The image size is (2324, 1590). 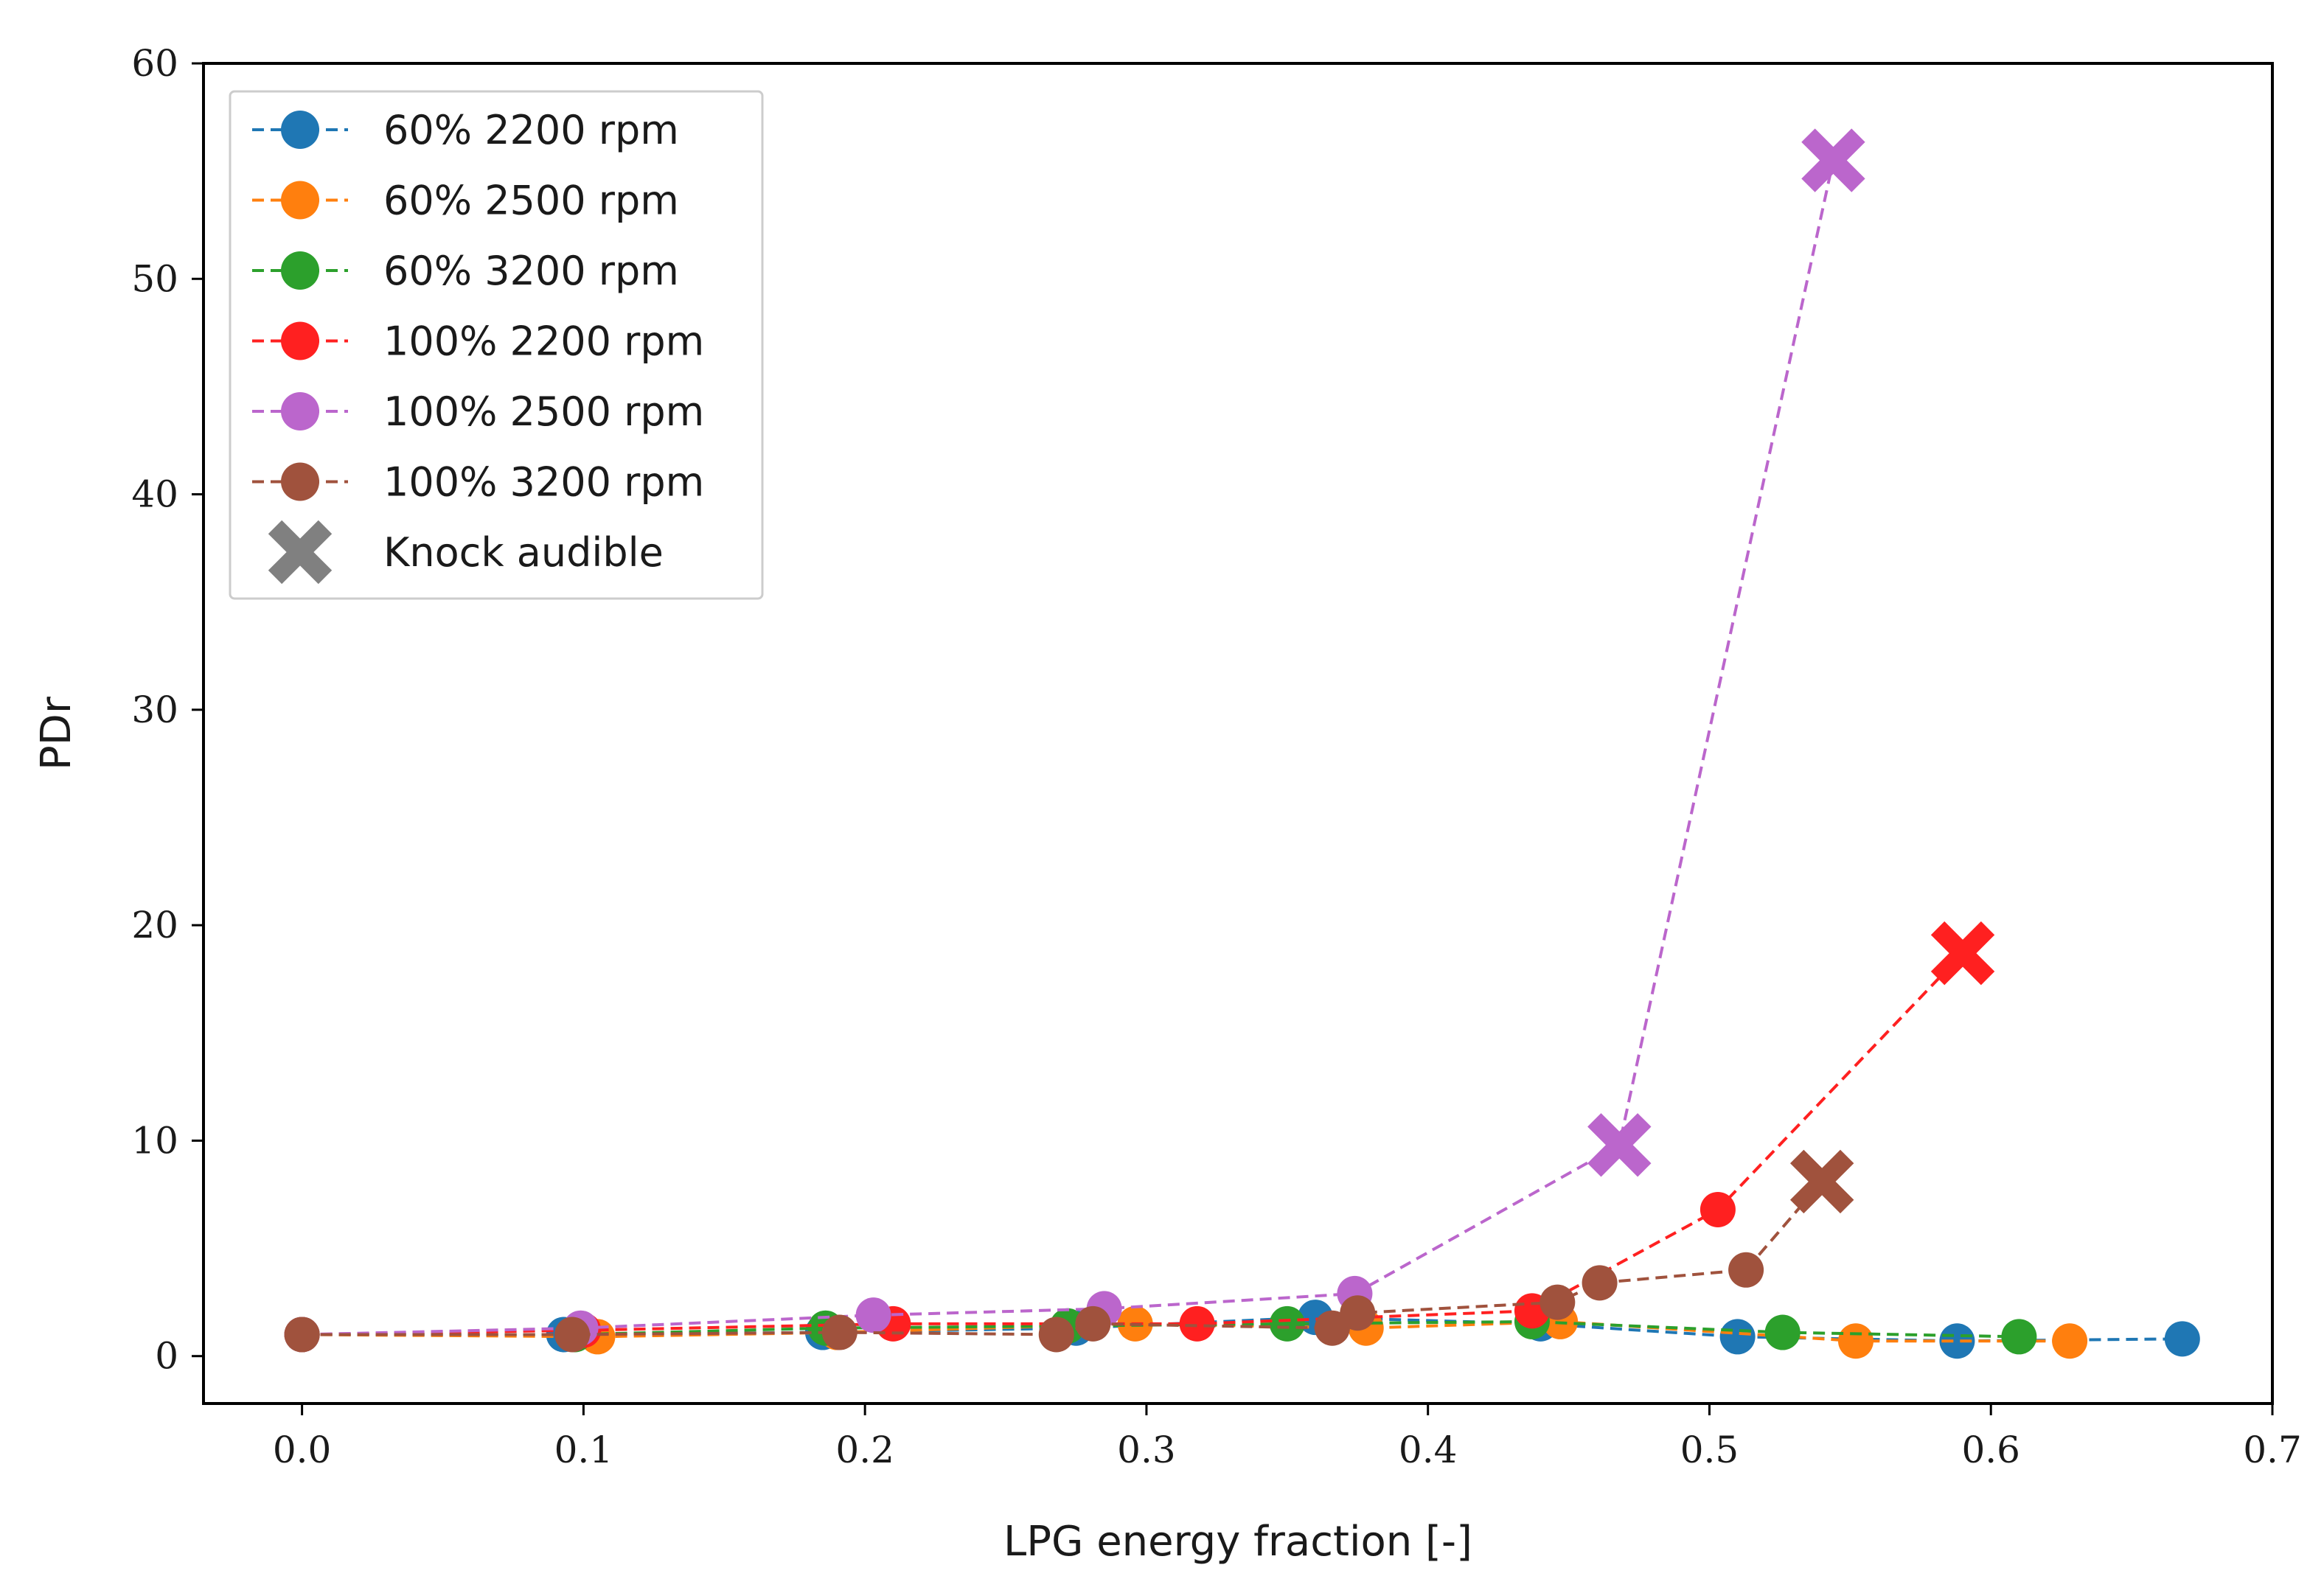 What do you see at coordinates (531, 271) in the screenshot?
I see `legend-label: 60% 3200 rpm` at bounding box center [531, 271].